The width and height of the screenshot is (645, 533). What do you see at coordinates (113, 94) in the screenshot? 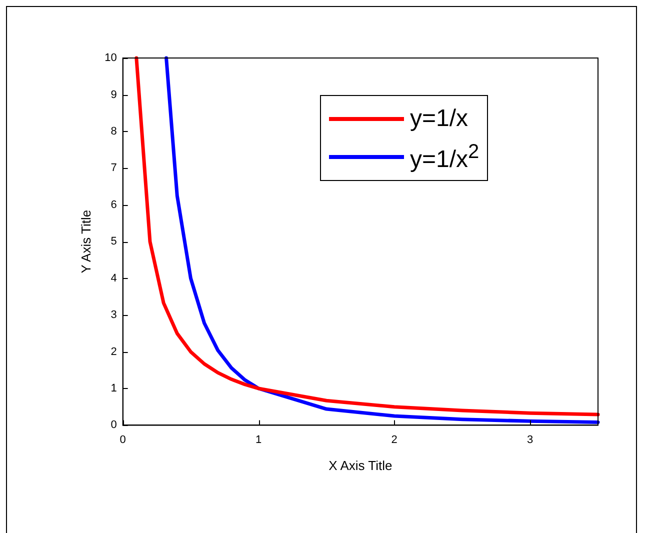
I see `y-tick-label: 9` at bounding box center [113, 94].